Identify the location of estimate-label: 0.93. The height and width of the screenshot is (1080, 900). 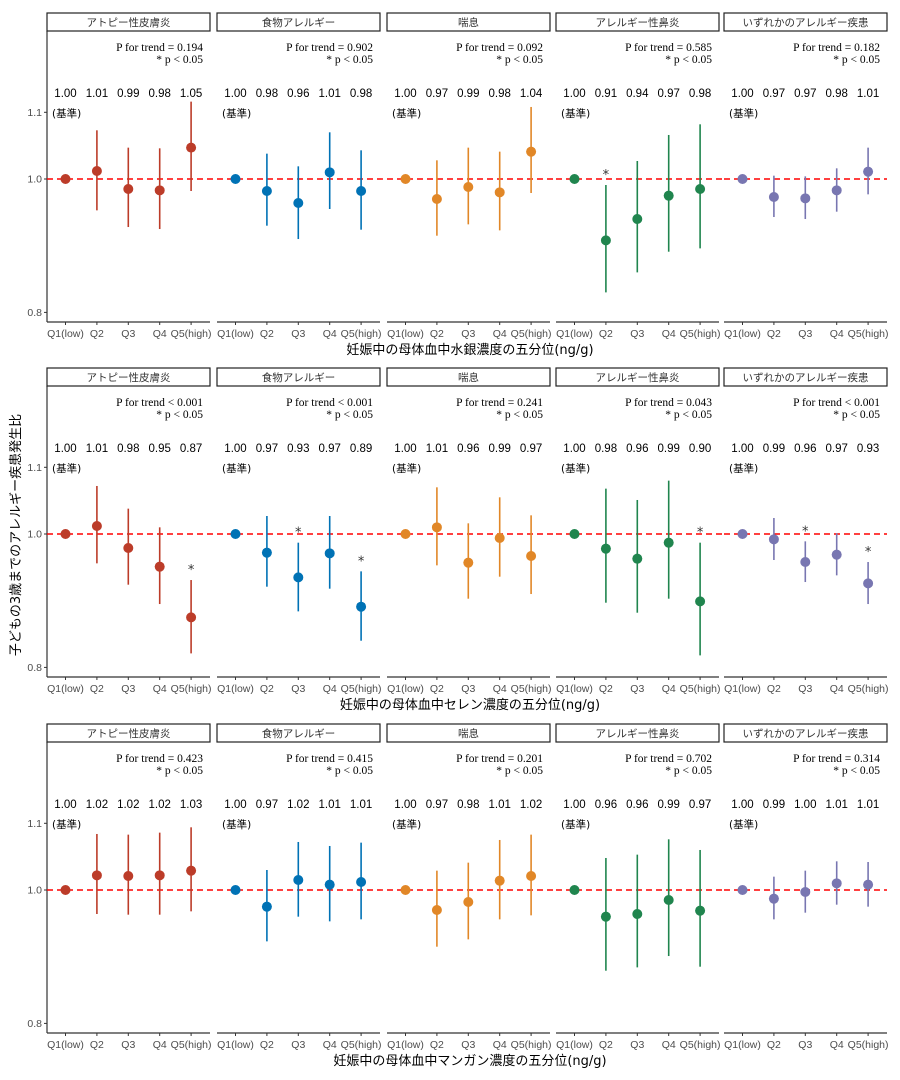
(298, 449).